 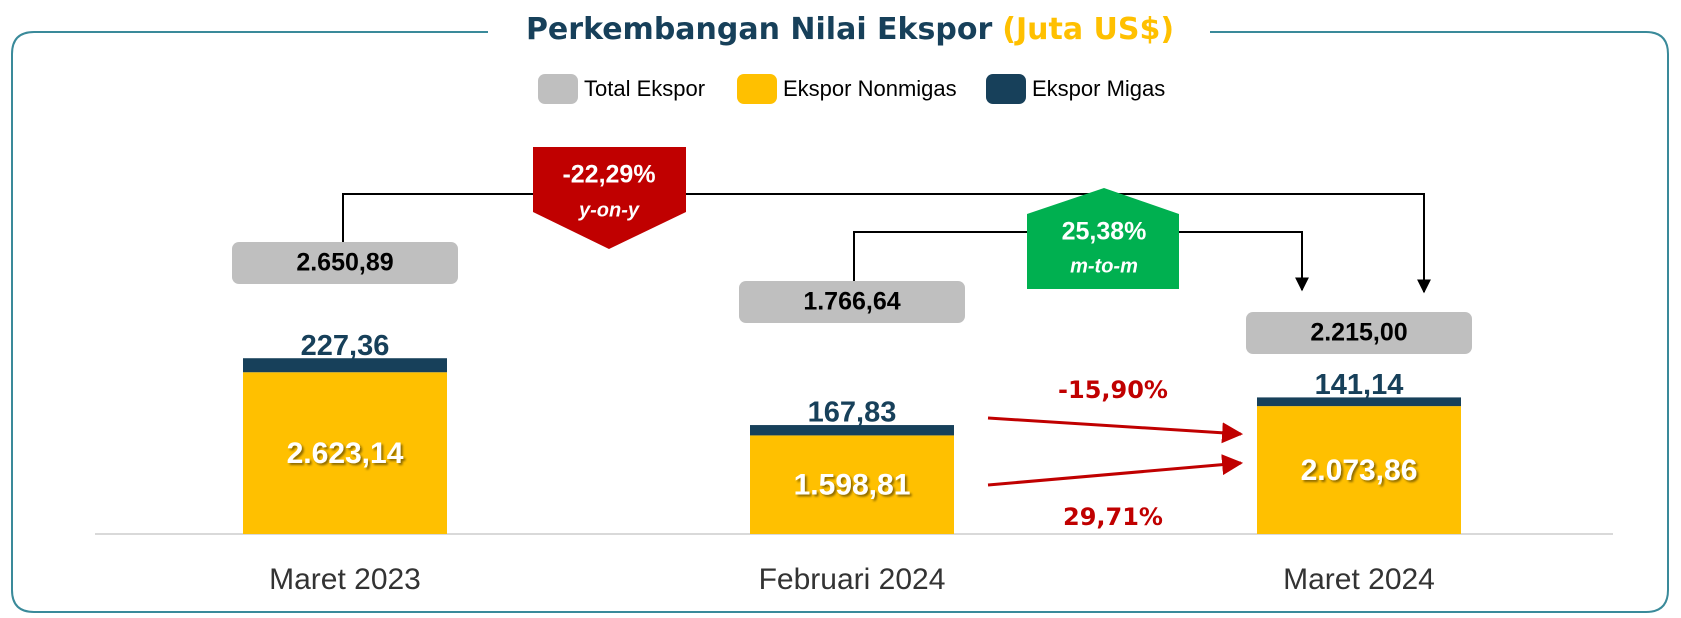 What do you see at coordinates (886, 243) in the screenshot?
I see `yoy-connector` at bounding box center [886, 243].